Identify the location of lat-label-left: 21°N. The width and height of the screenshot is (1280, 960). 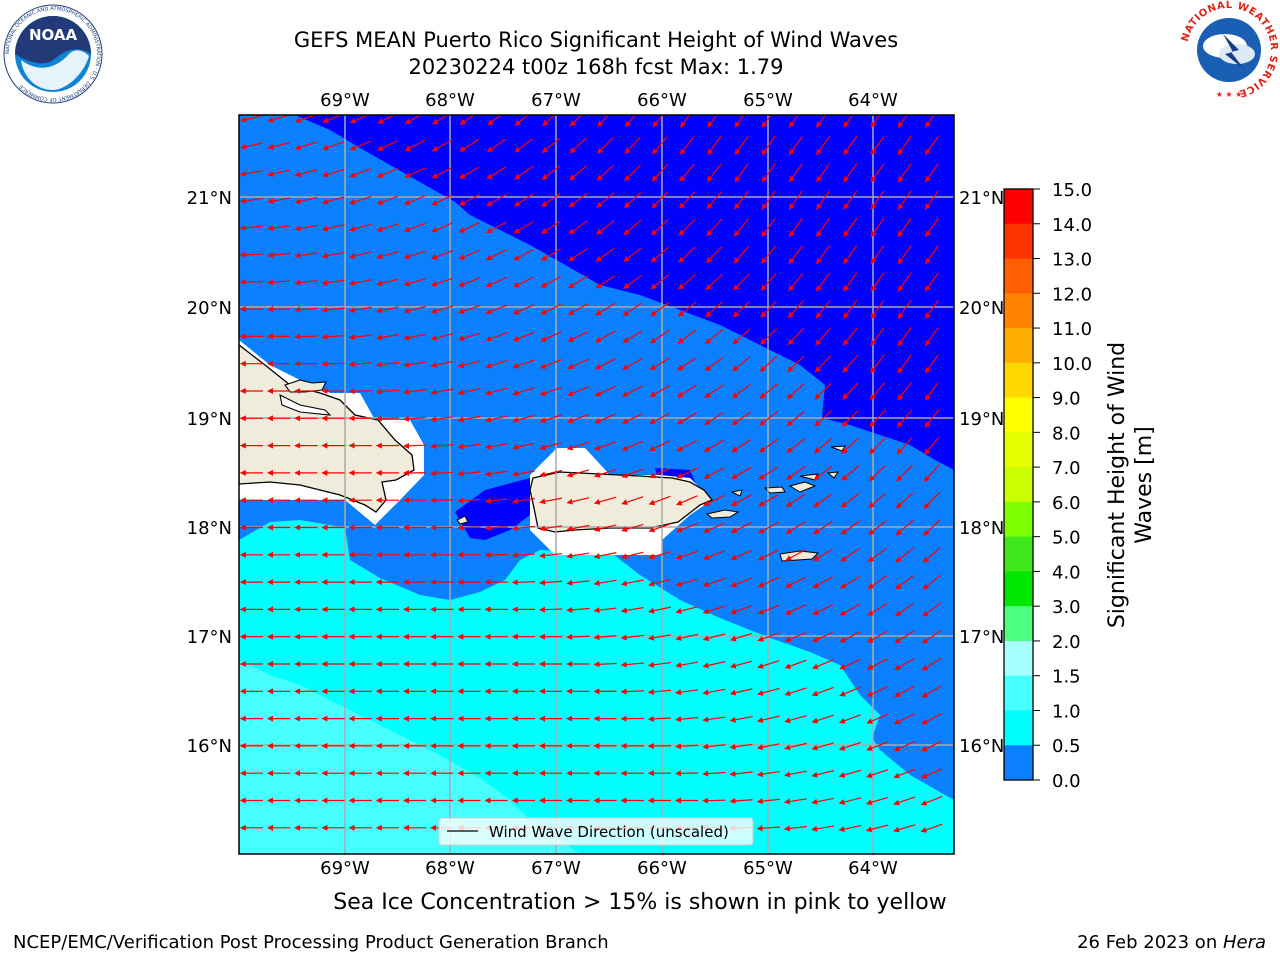
(209, 198).